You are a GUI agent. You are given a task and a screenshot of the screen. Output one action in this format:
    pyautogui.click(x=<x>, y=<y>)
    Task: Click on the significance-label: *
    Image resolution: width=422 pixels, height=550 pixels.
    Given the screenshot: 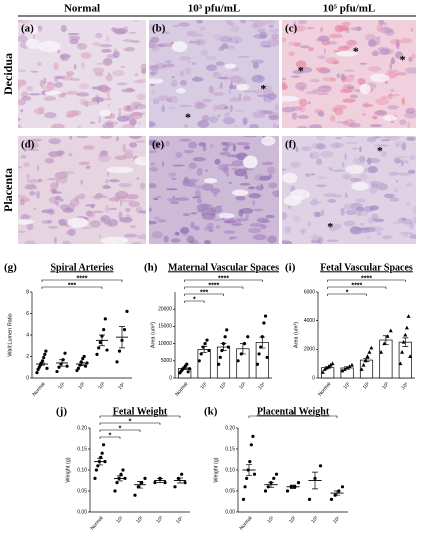 What is the action you would take?
    pyautogui.click(x=130, y=421)
    